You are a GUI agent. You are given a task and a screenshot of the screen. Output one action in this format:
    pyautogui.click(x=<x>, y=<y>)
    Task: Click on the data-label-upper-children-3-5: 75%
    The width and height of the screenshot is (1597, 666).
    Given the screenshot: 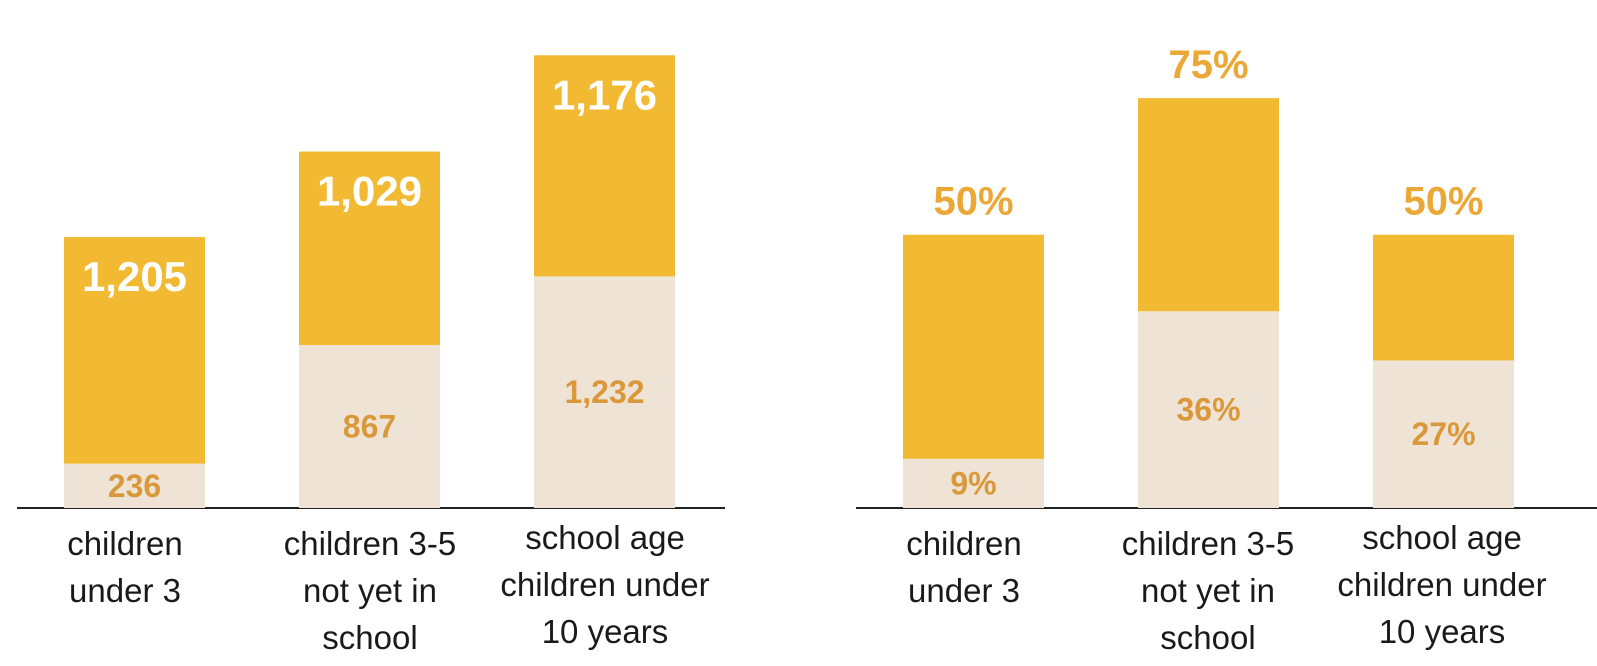 What is the action you would take?
    pyautogui.click(x=1208, y=65)
    